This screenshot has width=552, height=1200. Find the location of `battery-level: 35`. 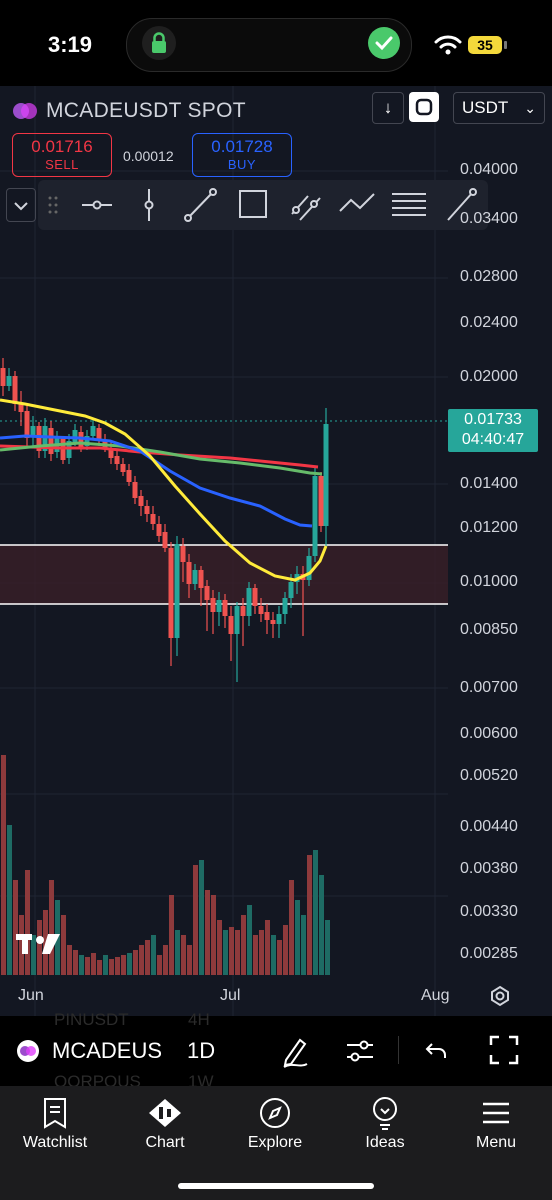

battery-level: 35 is located at coordinates (485, 45).